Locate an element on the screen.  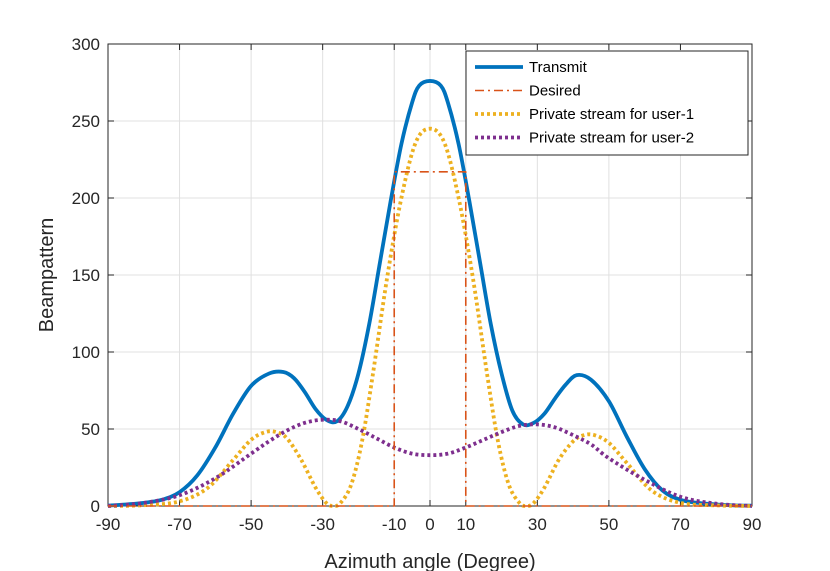
legend-label: Private stream for user-2 is located at coordinates (611, 138).